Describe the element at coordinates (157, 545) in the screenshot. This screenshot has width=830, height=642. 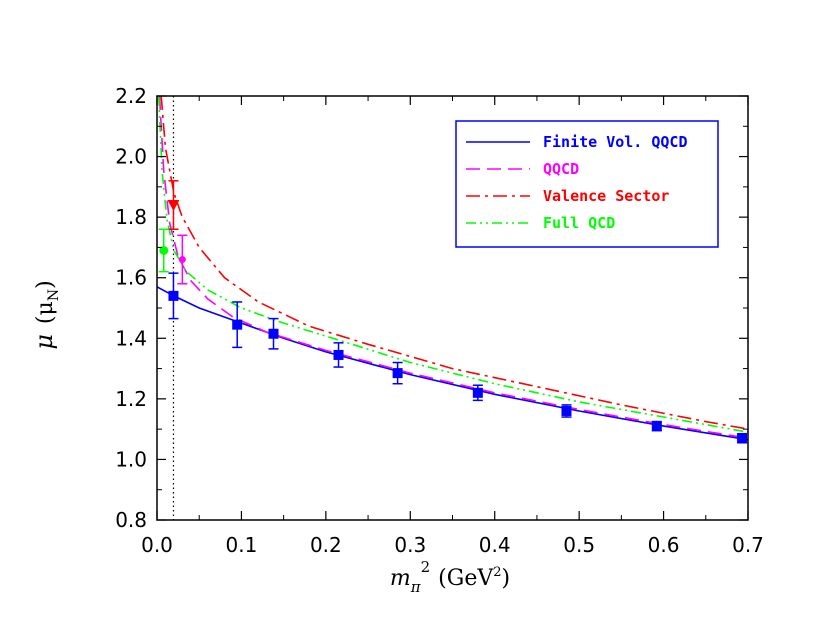
I see `x-tick-label-0: 0.0` at that location.